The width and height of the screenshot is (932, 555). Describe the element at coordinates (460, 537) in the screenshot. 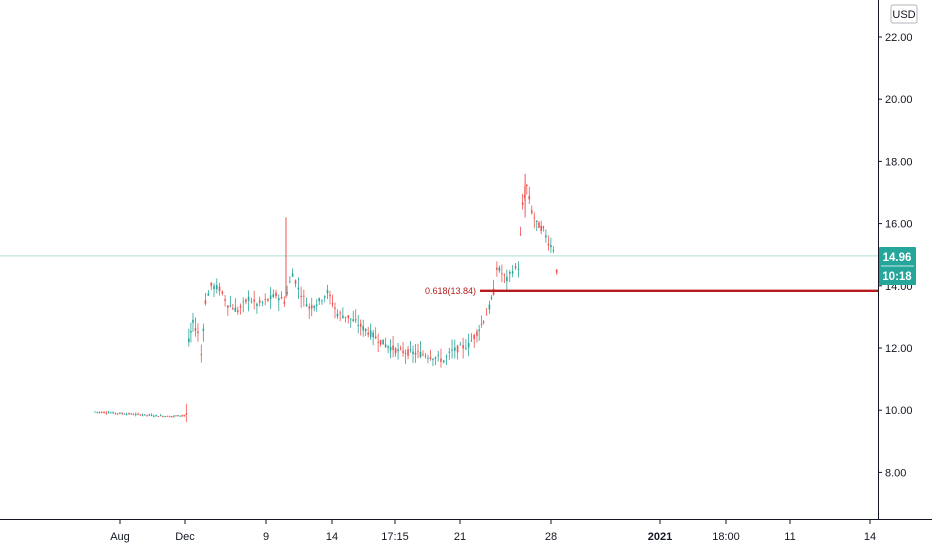

I see `time-axis-tick-label: 21` at that location.